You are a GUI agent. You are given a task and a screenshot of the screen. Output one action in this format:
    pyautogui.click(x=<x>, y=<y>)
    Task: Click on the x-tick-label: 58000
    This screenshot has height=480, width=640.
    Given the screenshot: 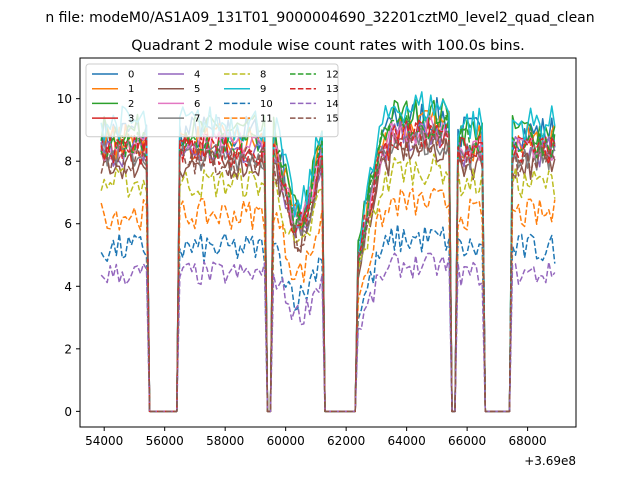 What is the action you would take?
    pyautogui.click(x=225, y=441)
    